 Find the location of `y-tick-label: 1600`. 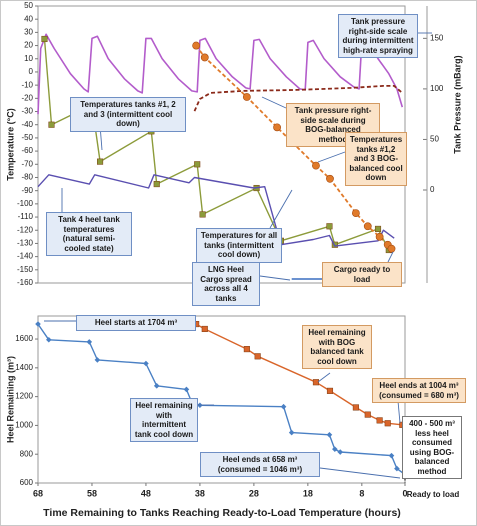

y-tick-label: 1600 is located at coordinates (24, 338).